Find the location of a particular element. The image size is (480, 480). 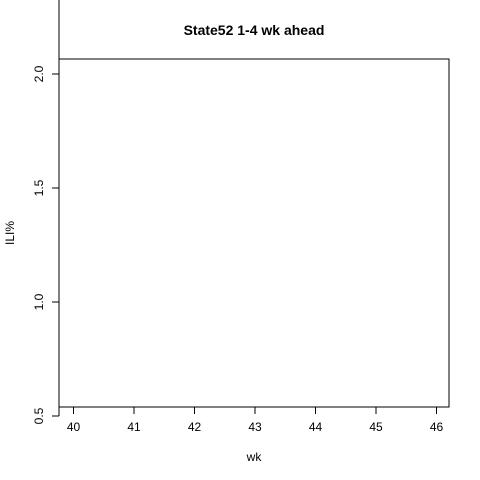

x-axis: 40 41 42 43 44 45 46 is located at coordinates (255, 420).